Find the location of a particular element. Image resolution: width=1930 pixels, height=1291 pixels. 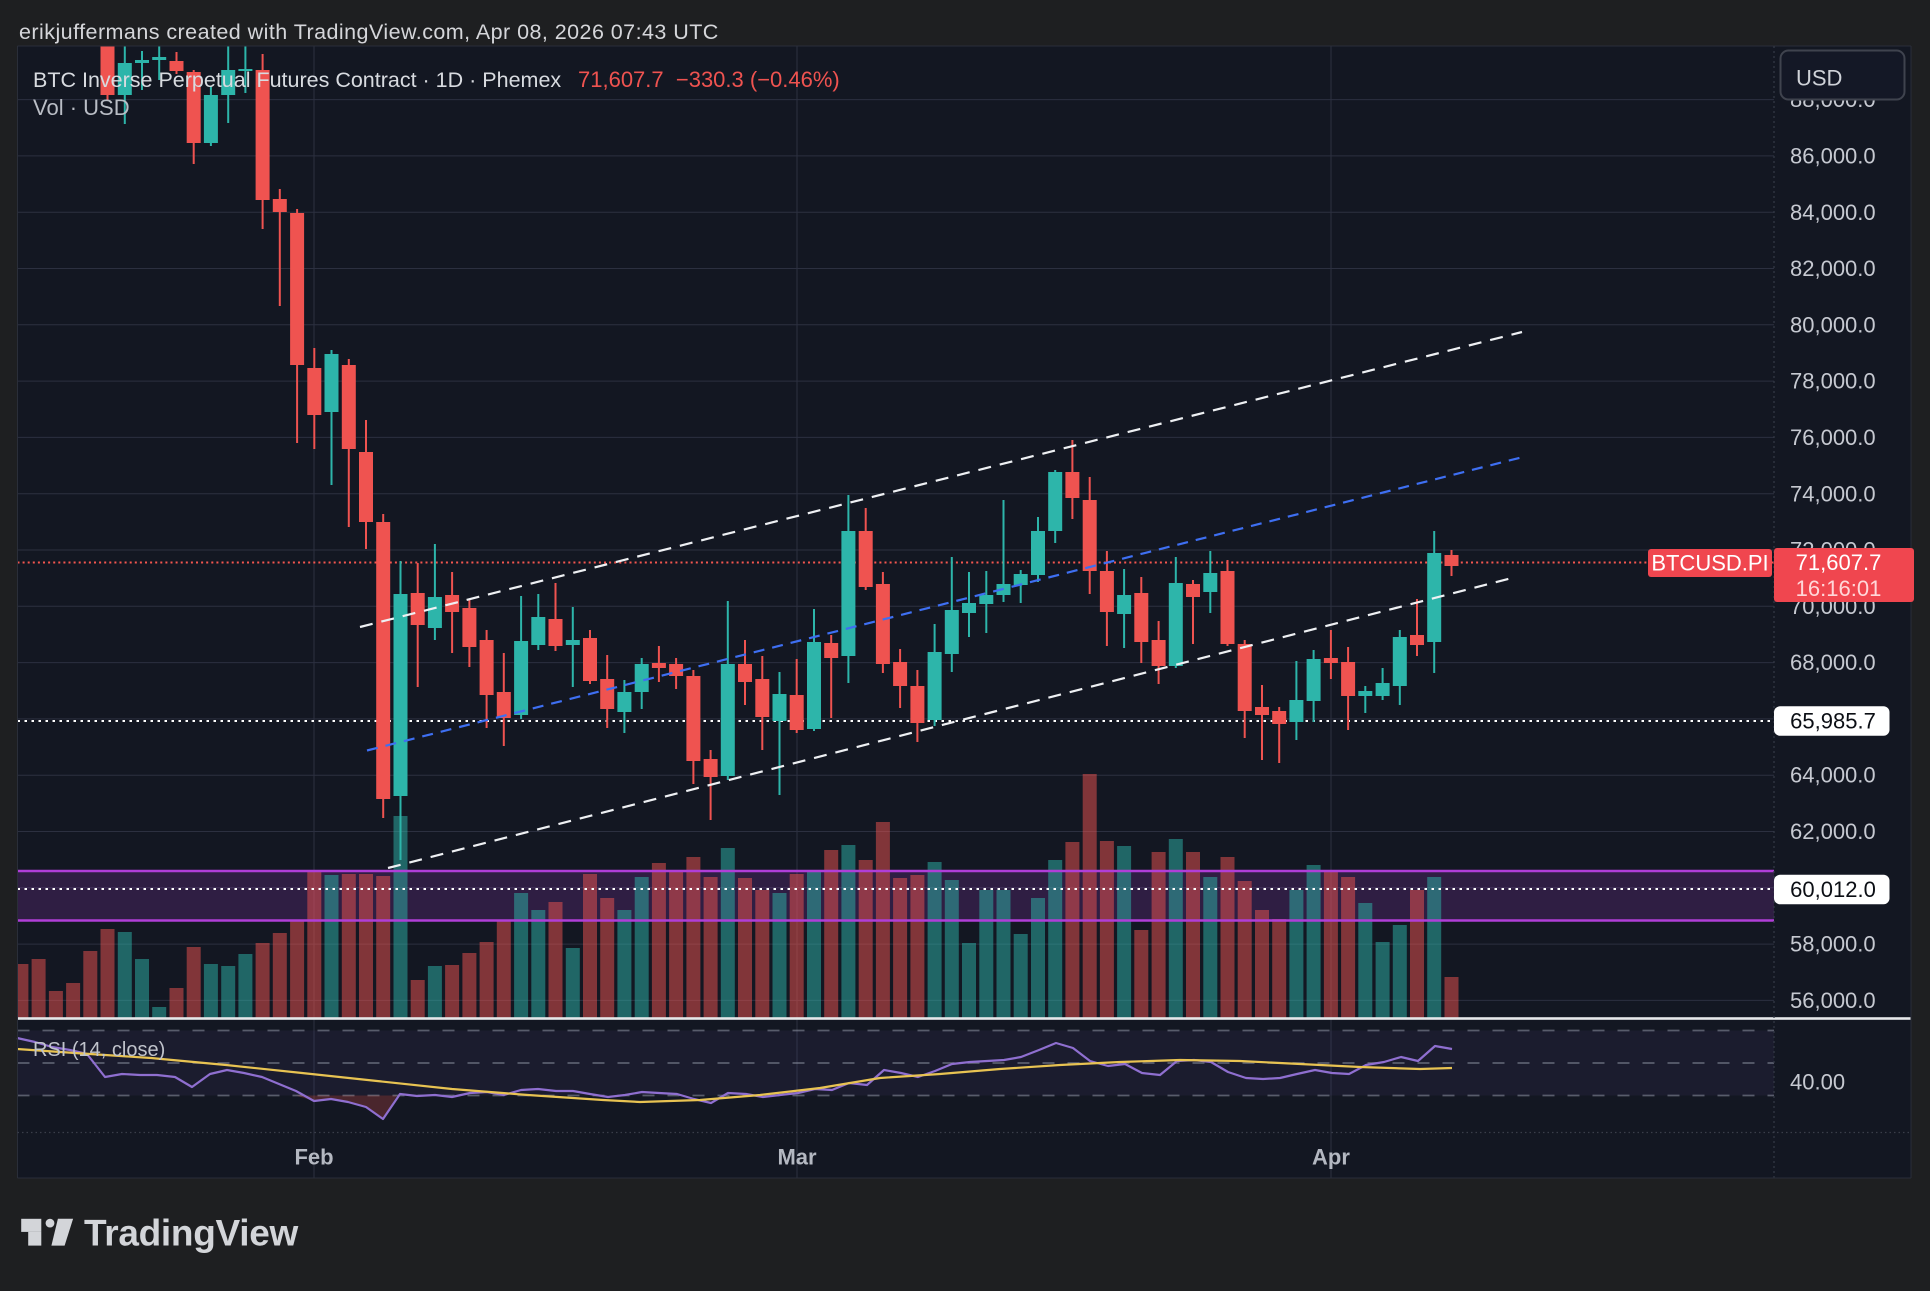

svg-text: RSI (14, close) is located at coordinates (99, 1050).